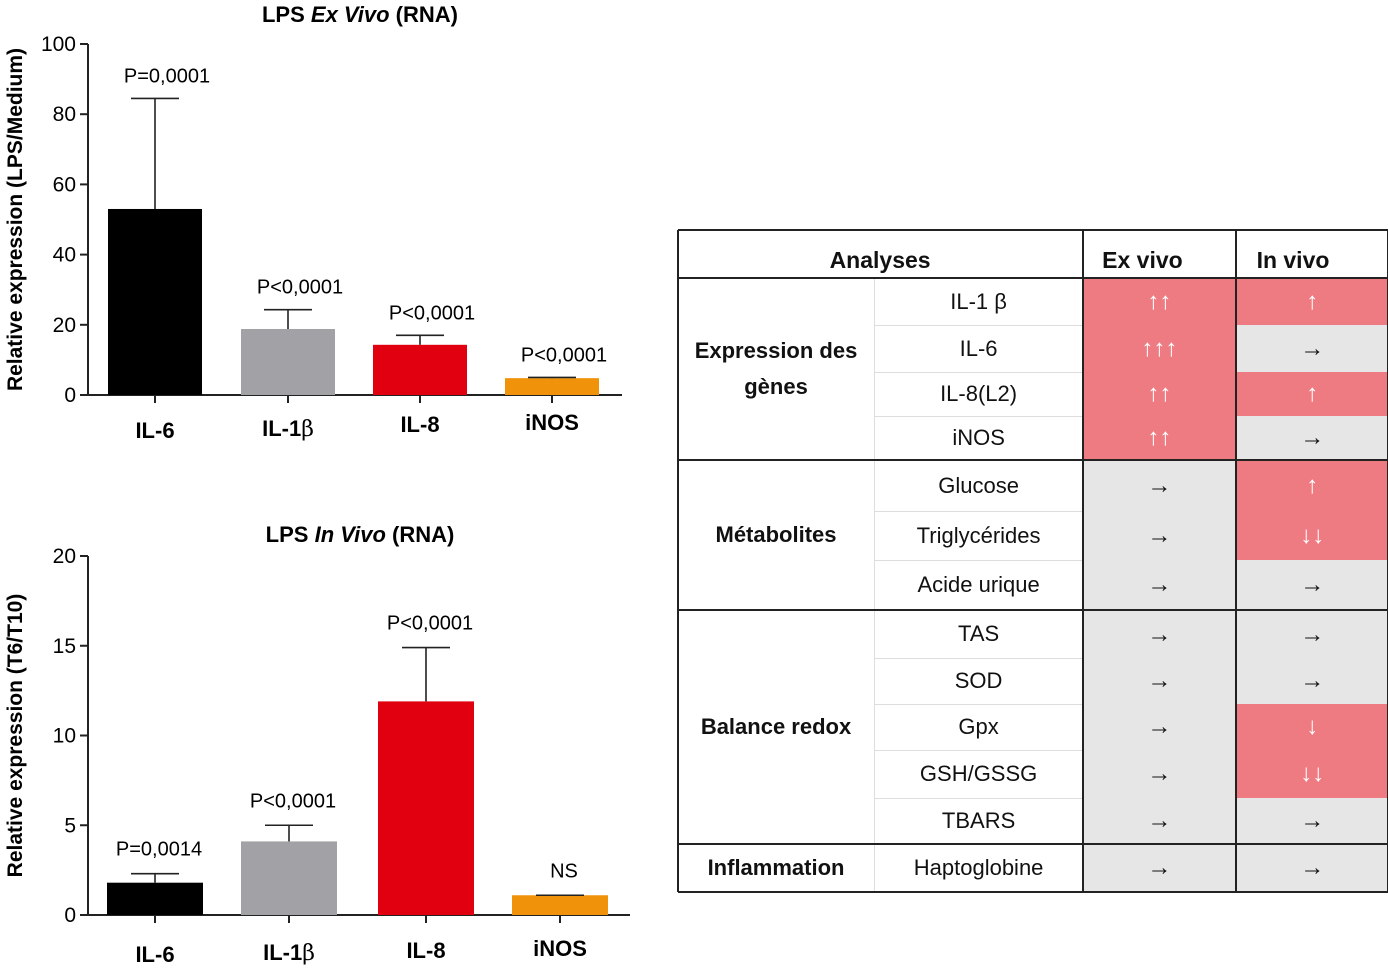  I want to click on y-tick-label: 80, so click(64, 114).